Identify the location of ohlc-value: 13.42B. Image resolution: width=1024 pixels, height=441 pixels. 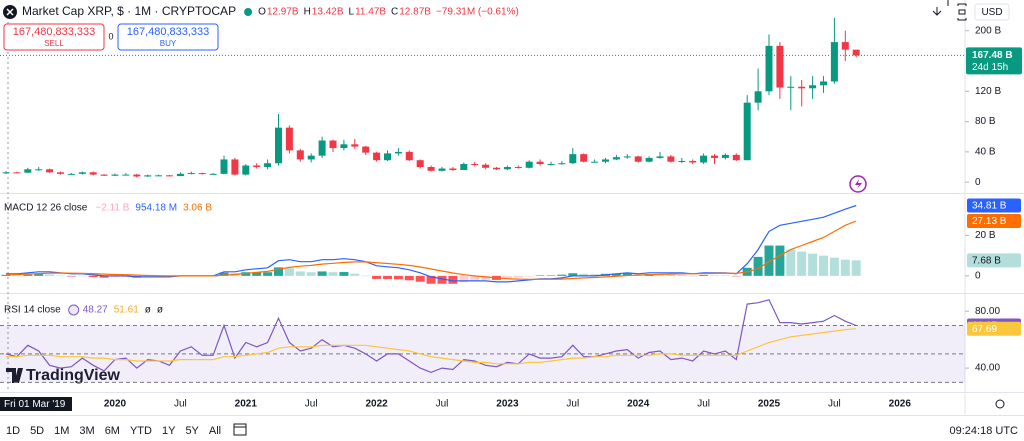
(328, 12).